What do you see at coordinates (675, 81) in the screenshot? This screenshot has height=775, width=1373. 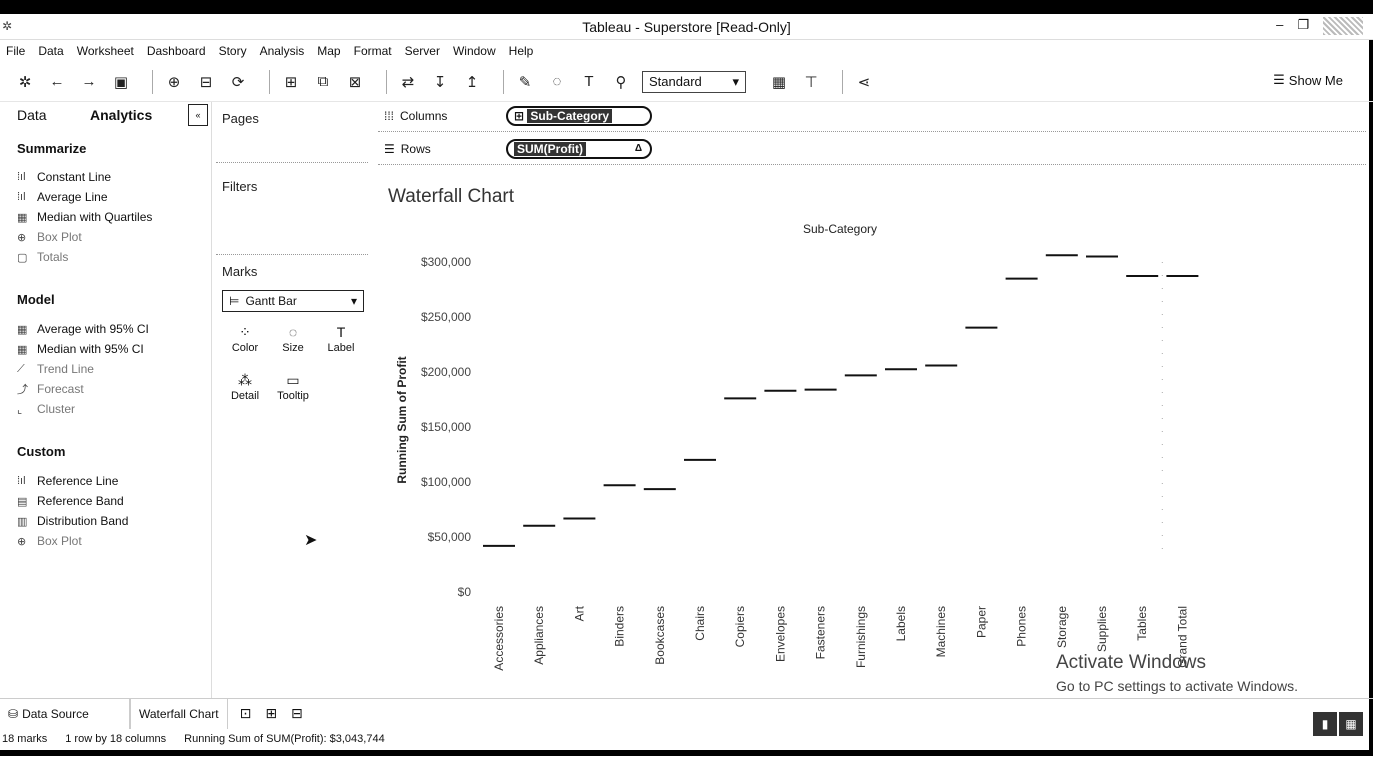 I see `fit-select-value: Standard` at bounding box center [675, 81].